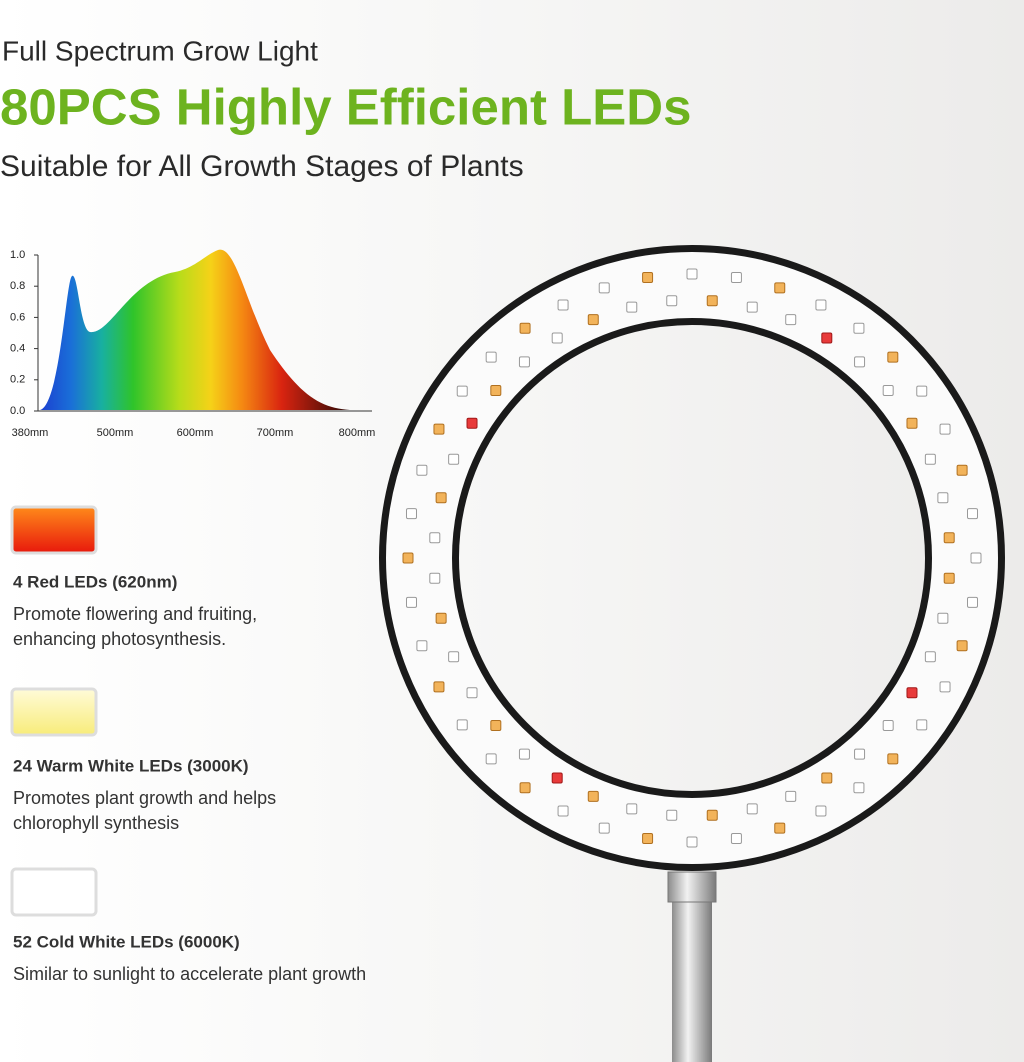  Describe the element at coordinates (17, 349) in the screenshot. I see `y-tick-label: 0.4` at that location.